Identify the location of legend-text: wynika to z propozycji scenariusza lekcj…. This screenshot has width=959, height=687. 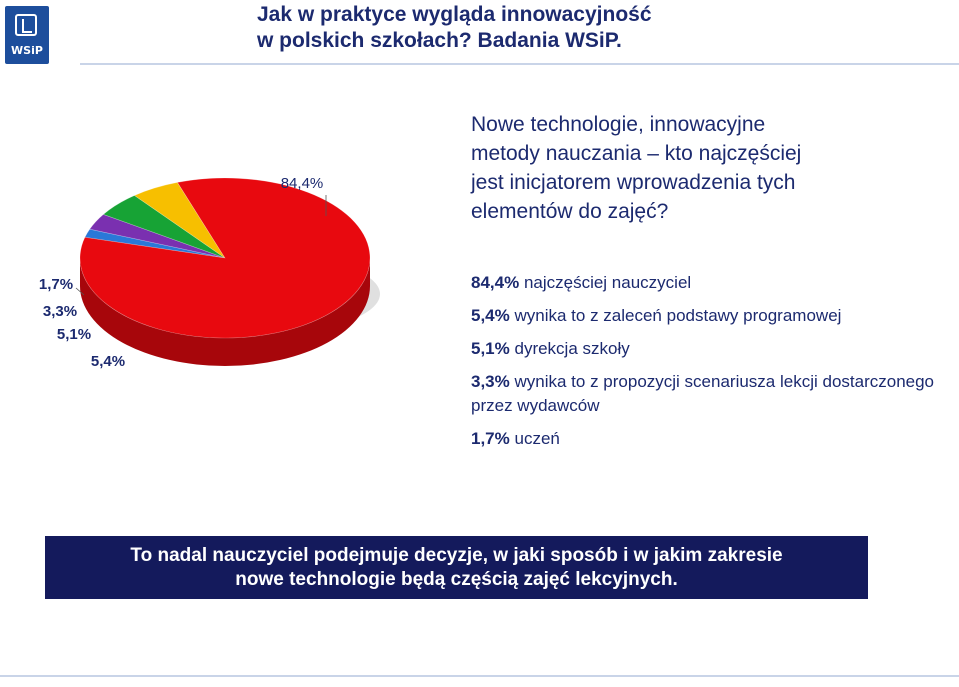
(703, 393).